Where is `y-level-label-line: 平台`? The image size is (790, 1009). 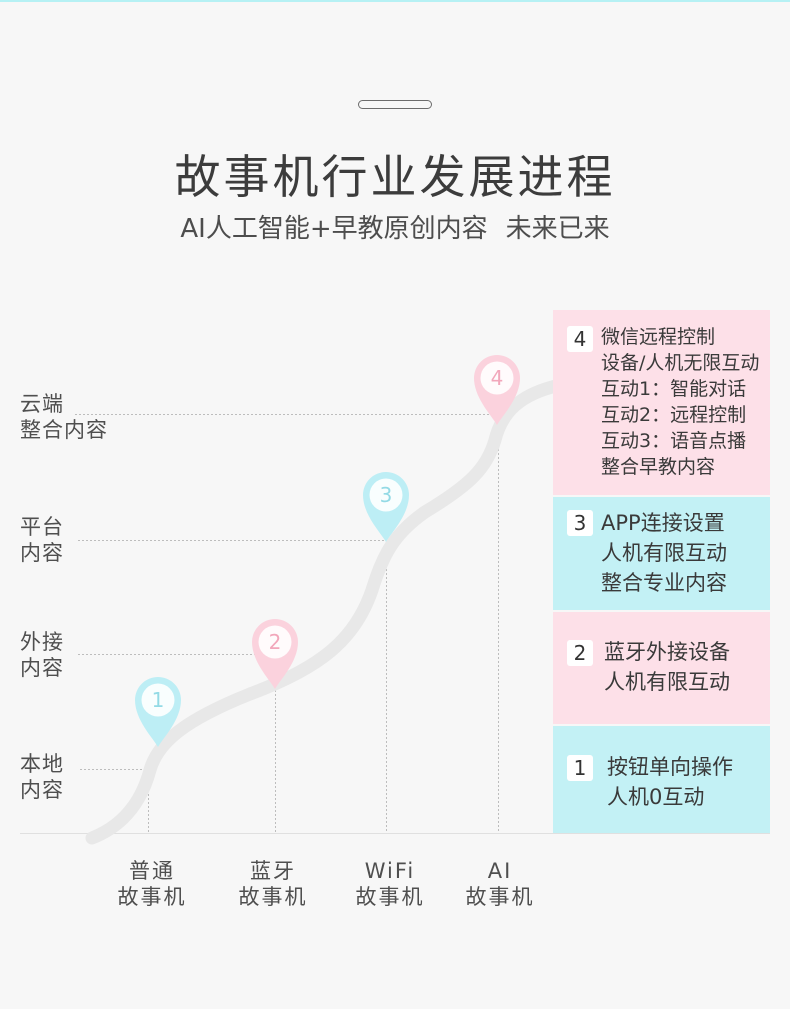
y-level-label-line: 平台 is located at coordinates (42, 527).